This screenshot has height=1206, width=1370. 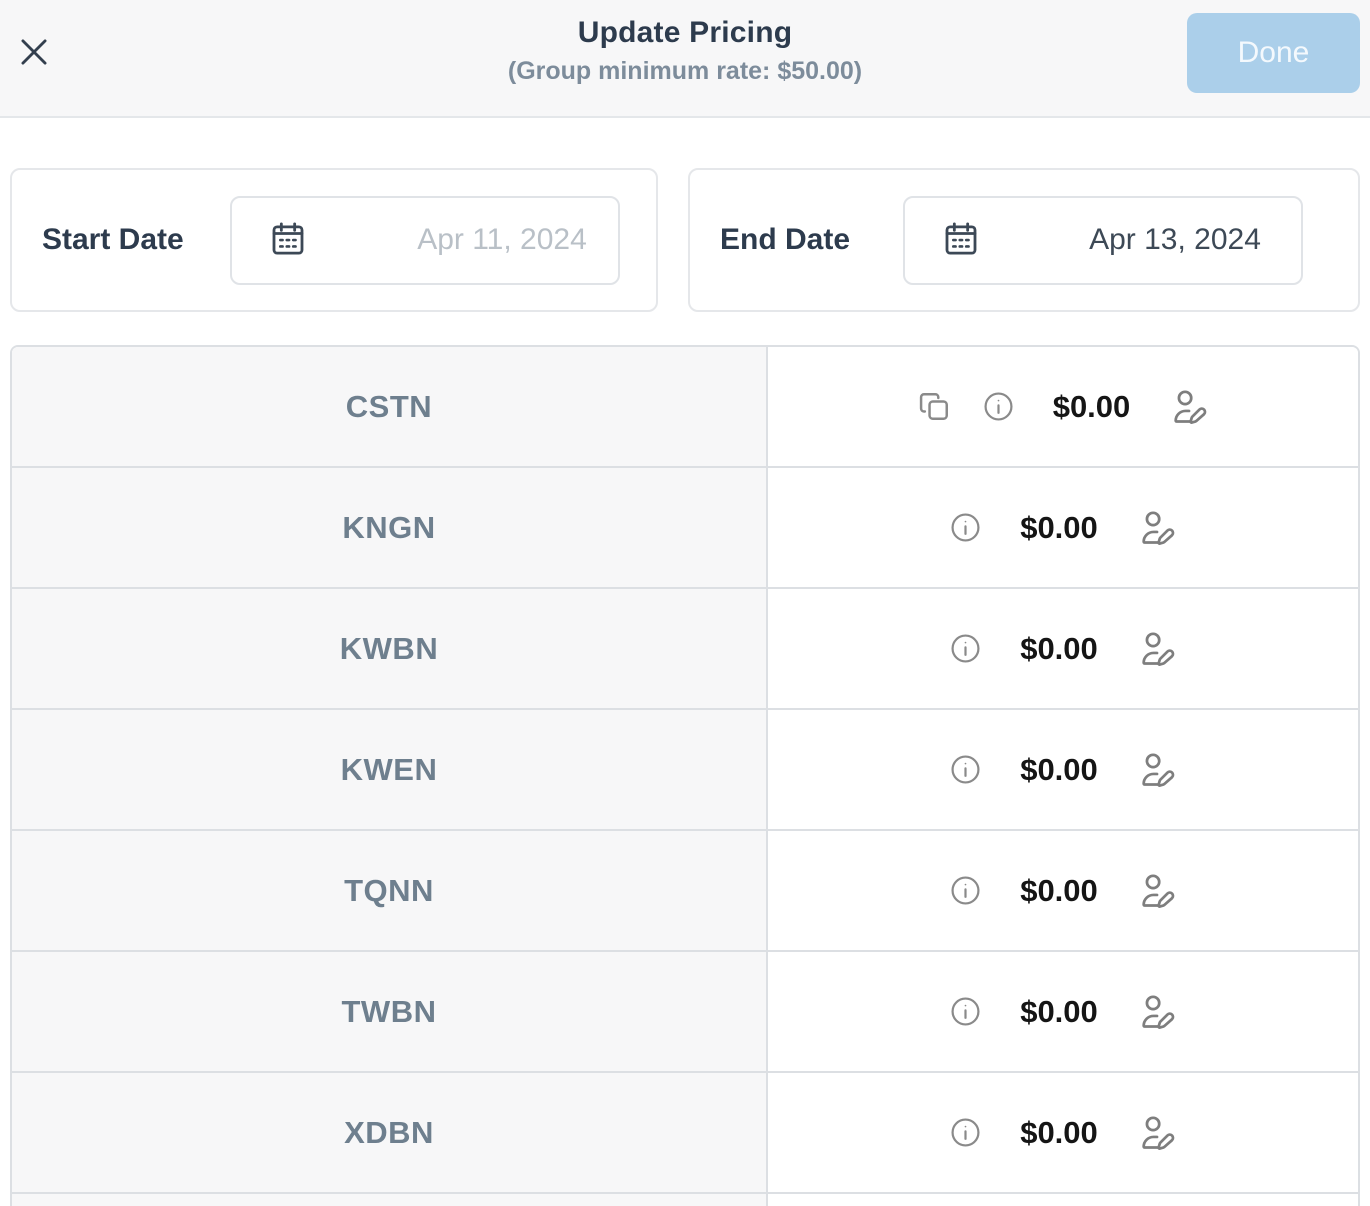 I want to click on table-row: TWBN $0.00, so click(x=685, y=1012).